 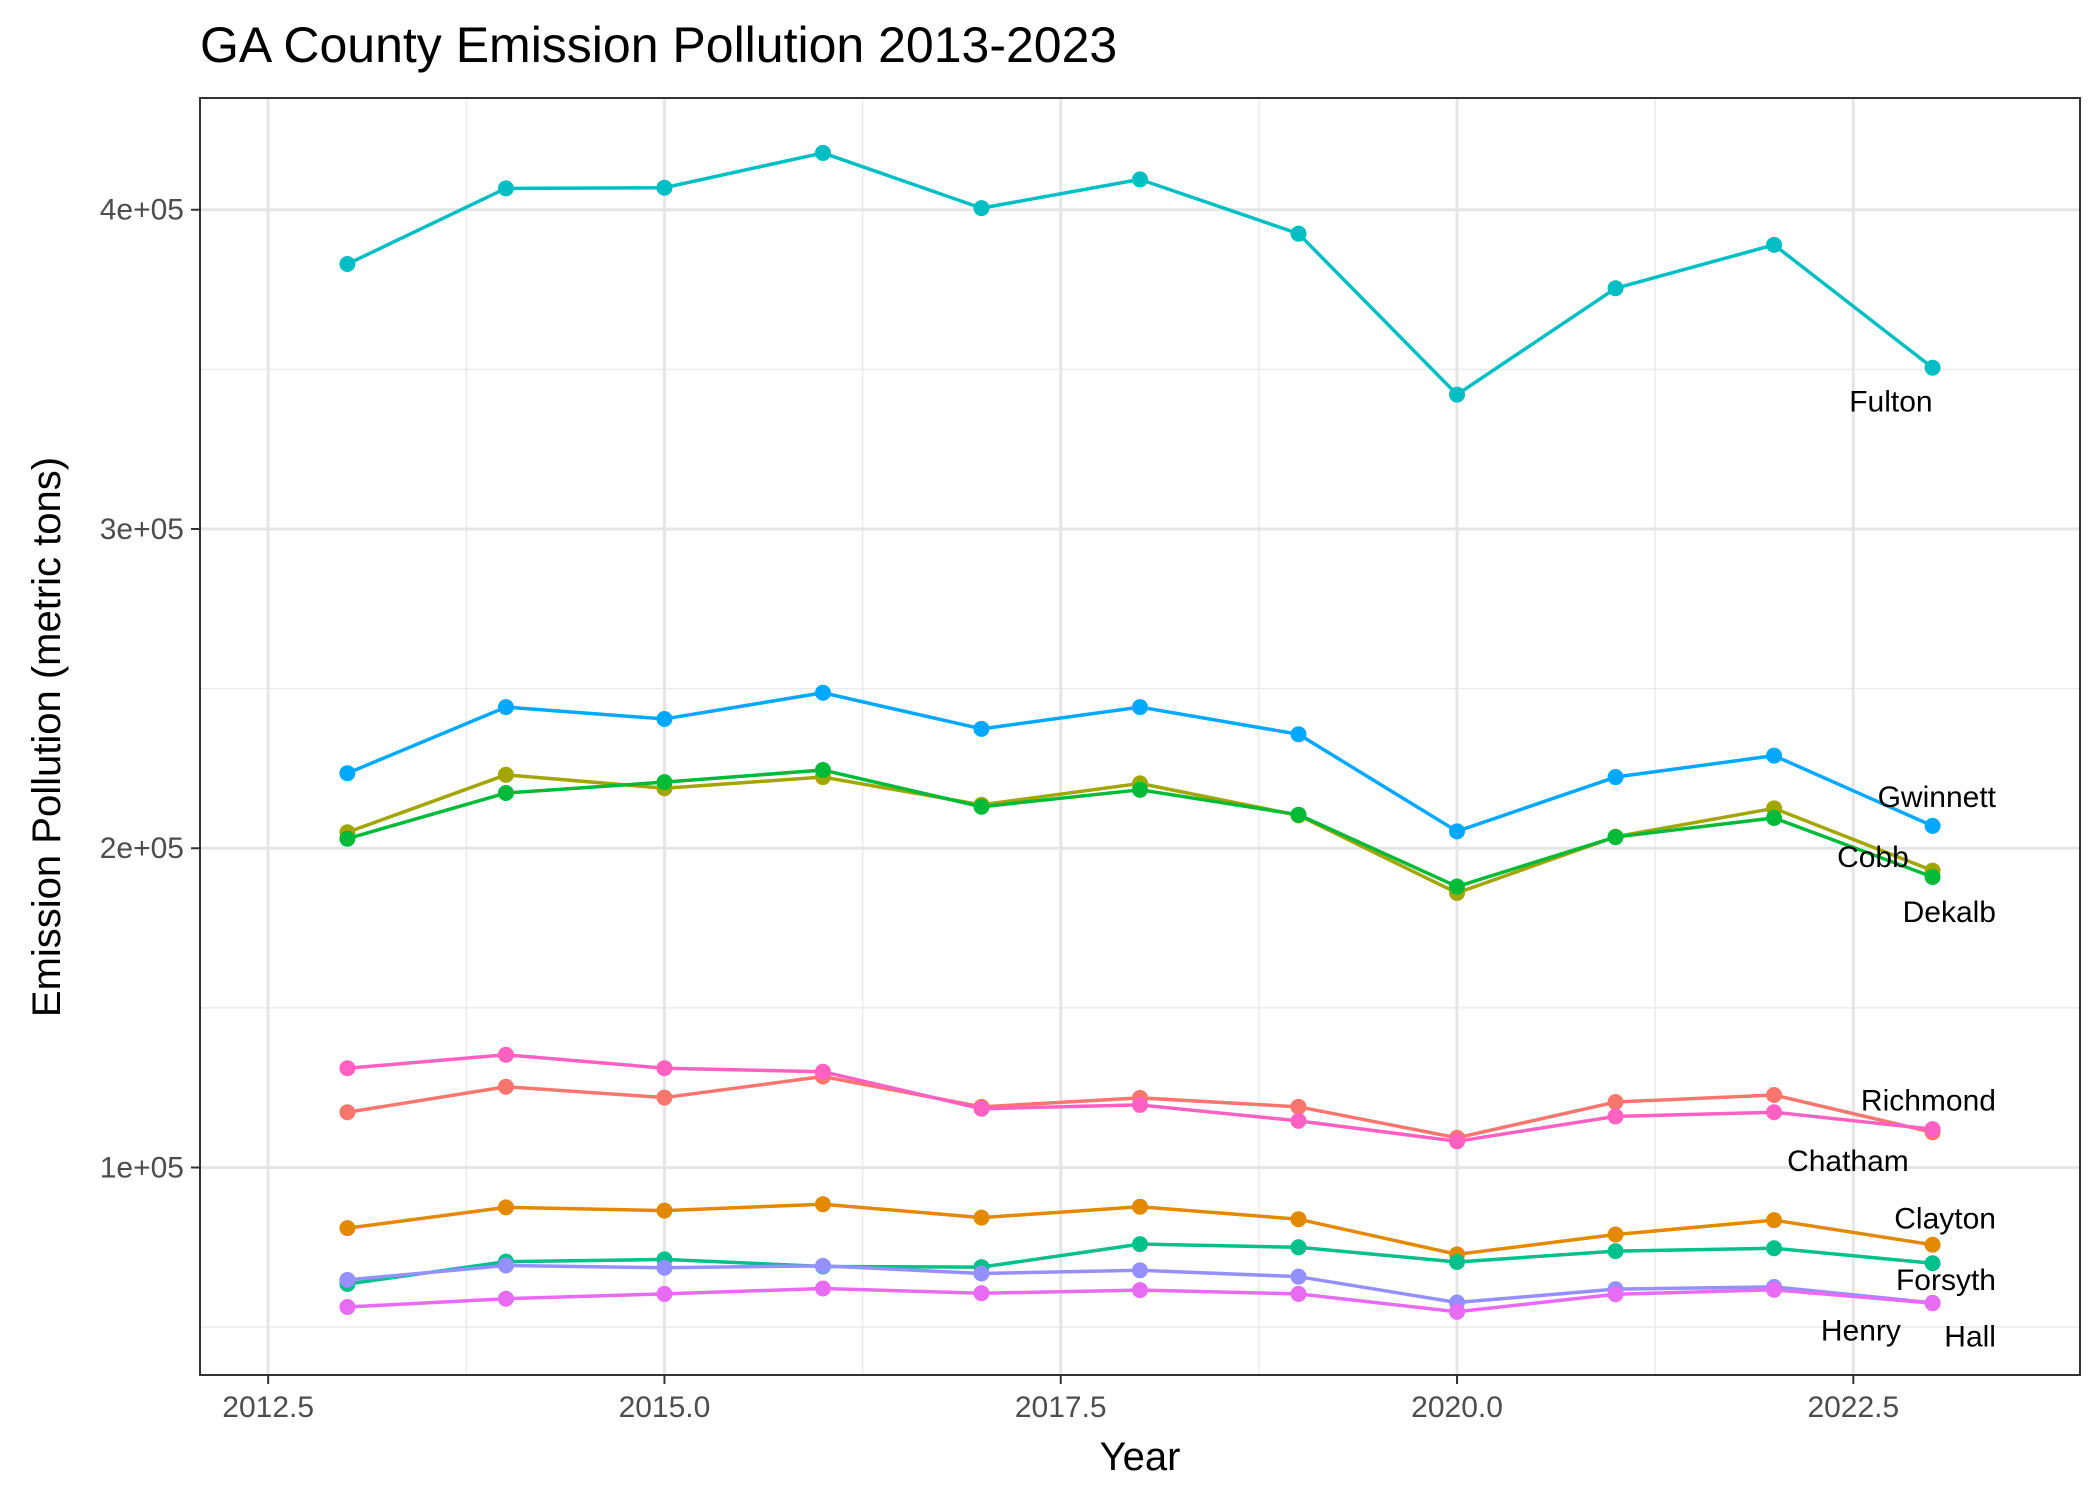 I want to click on data-point-cobb, so click(x=505, y=774).